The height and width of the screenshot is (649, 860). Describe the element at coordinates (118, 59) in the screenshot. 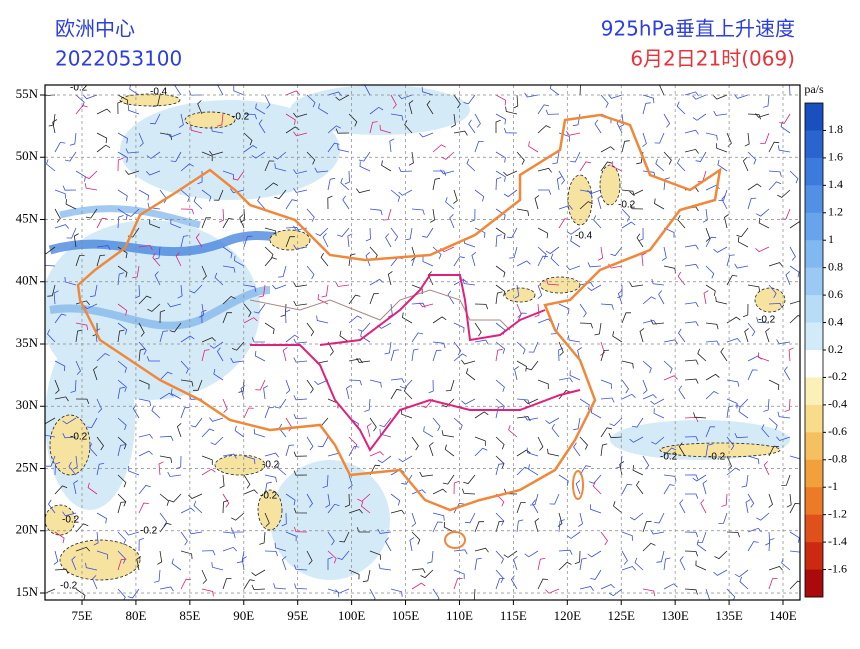

I see `left-subtitle: 2022053100` at that location.